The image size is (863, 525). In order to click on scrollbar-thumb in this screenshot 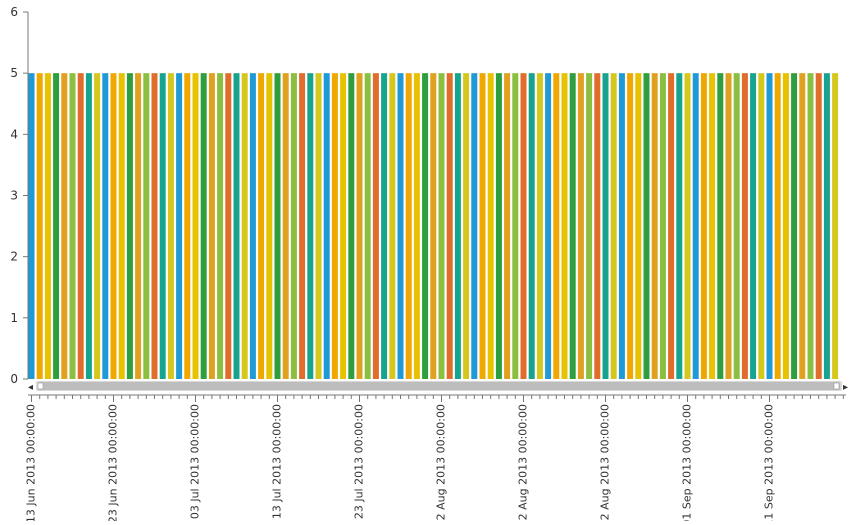, I will do `click(439, 386)`.